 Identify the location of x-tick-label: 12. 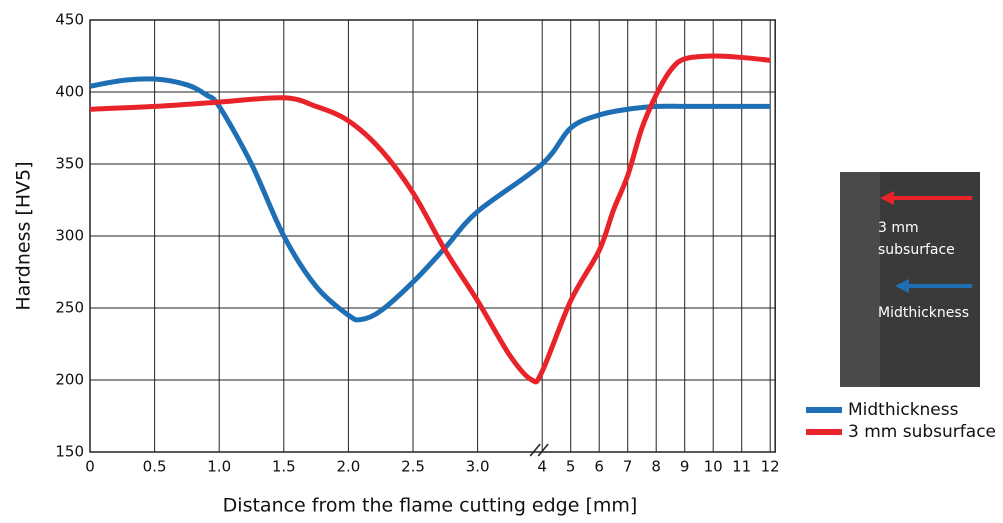
(770, 467).